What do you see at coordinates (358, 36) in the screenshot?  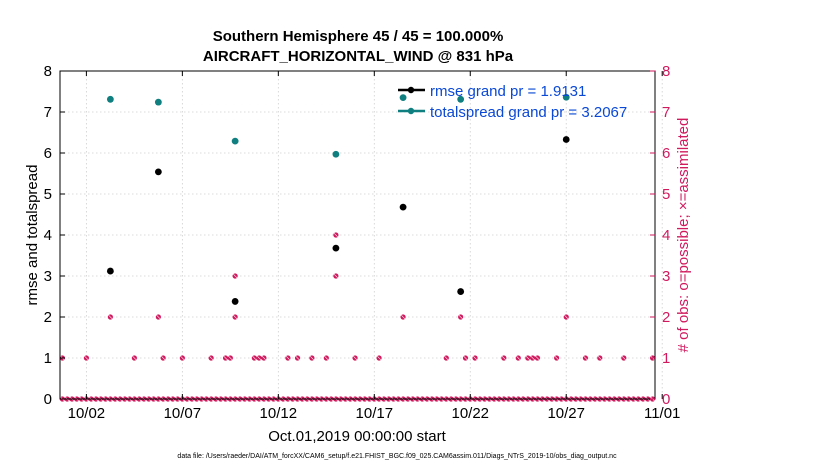 I see `chart-title: Southern Hemisphere 45 / 45 = 100.000%` at bounding box center [358, 36].